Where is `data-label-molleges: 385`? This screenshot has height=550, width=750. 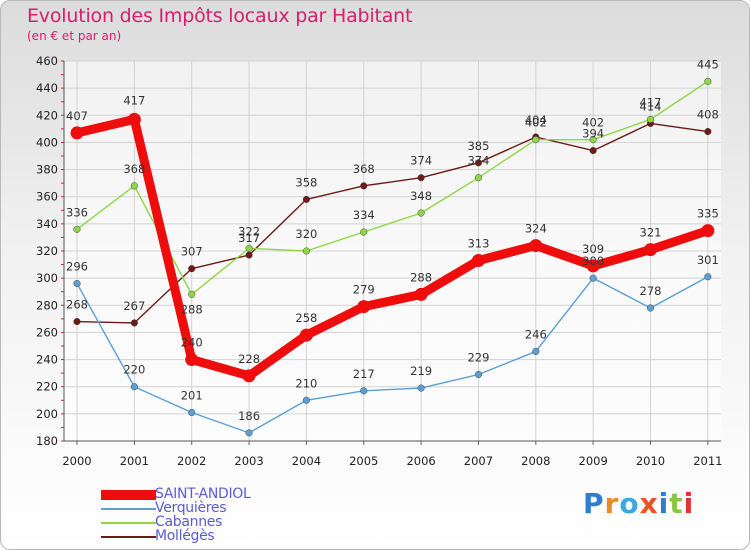 data-label-molleges: 385 is located at coordinates (478, 146).